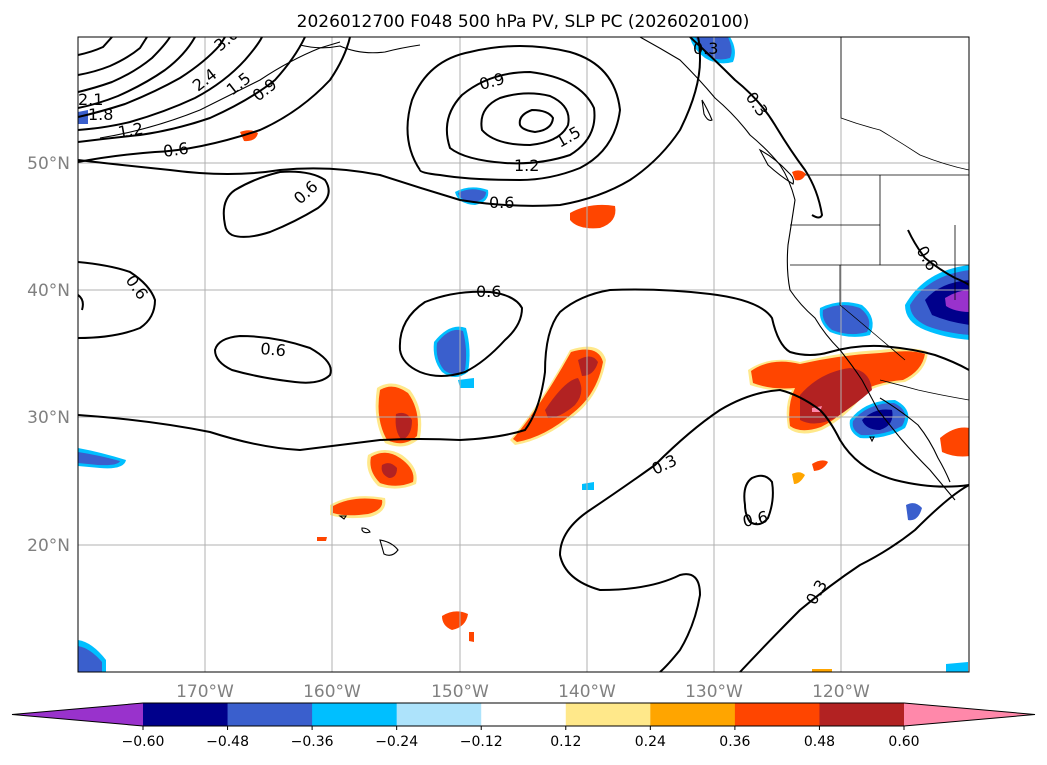 Image resolution: width=1047 pixels, height=765 pixels. I want to click on haida-gwaii, so click(707, 110).